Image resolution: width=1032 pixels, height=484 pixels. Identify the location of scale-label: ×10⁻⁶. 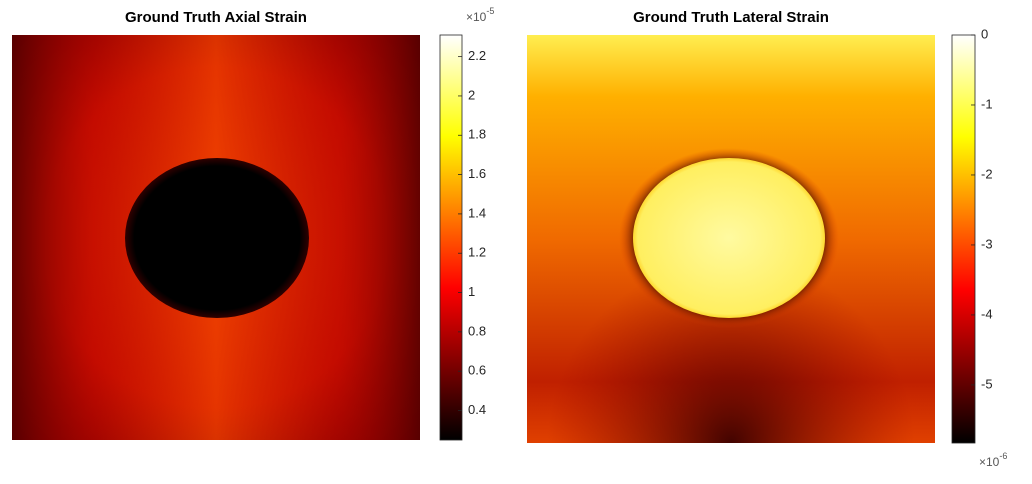
(993, 460).